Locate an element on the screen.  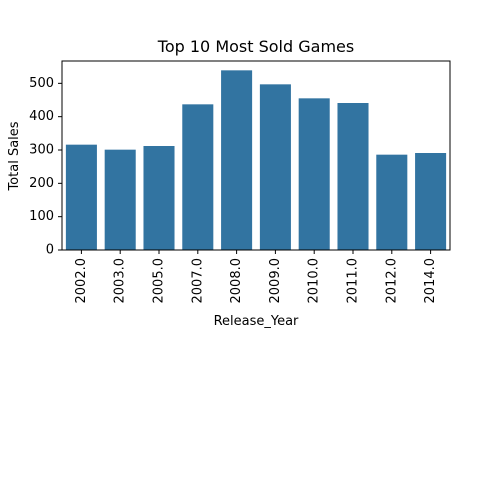
y-tick-label: 500 is located at coordinates (41, 83).